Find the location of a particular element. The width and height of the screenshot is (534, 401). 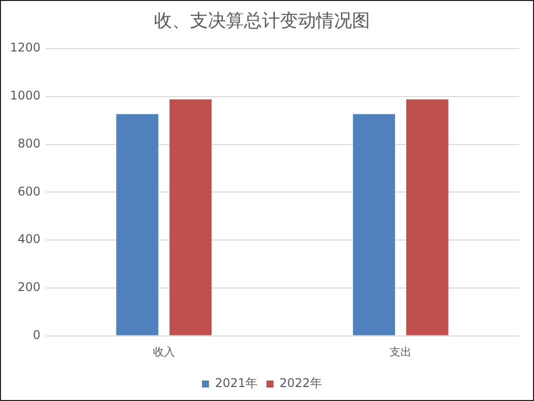

y-tick-label: 200 is located at coordinates (29, 287).